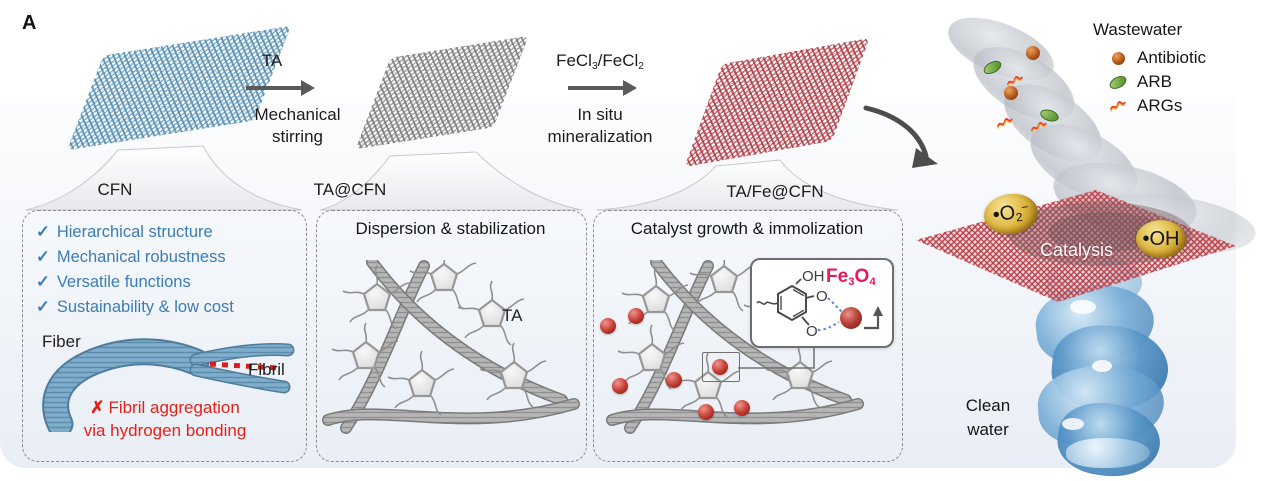  Describe the element at coordinates (512, 315) in the screenshot. I see `ta-molecule-label: TA` at that location.